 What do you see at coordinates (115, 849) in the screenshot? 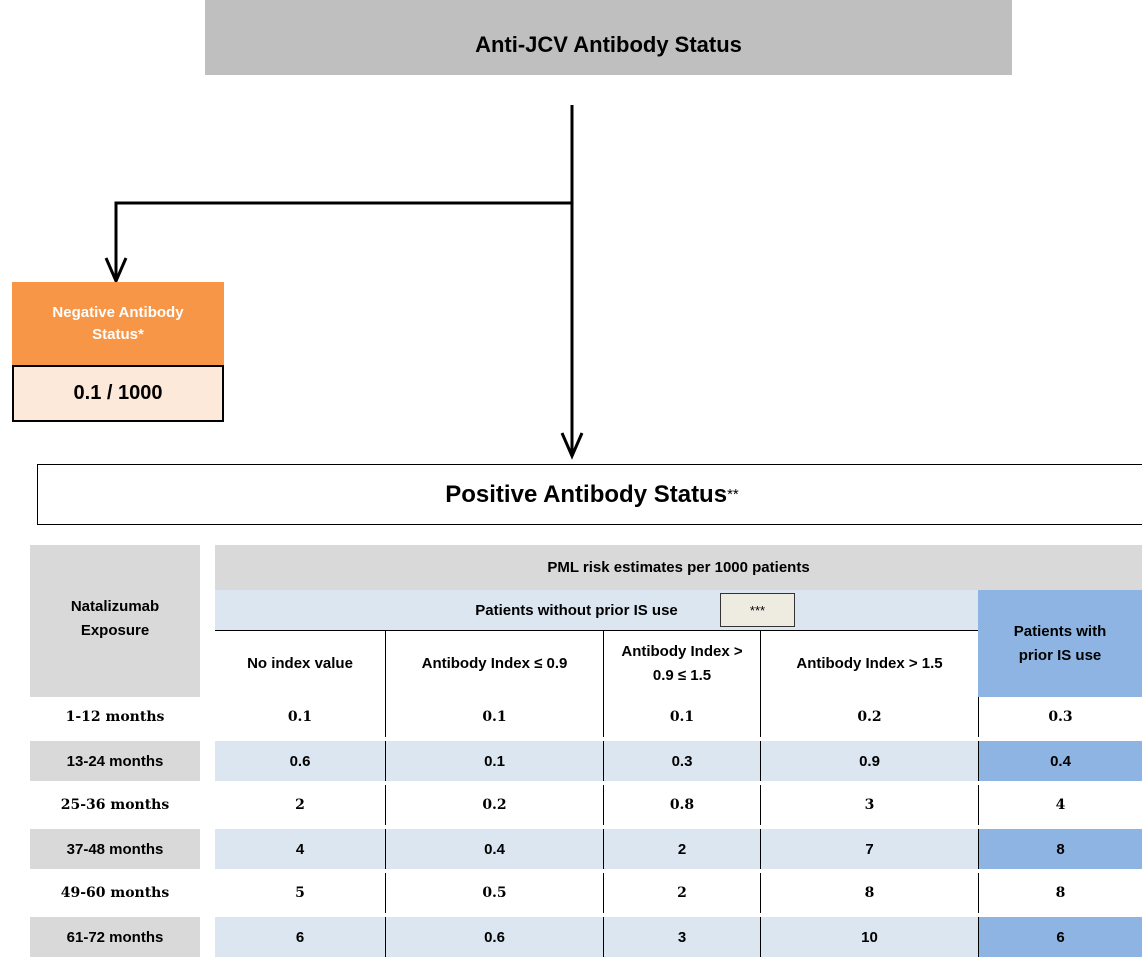
I see `row-label: 37-48 months` at bounding box center [115, 849].